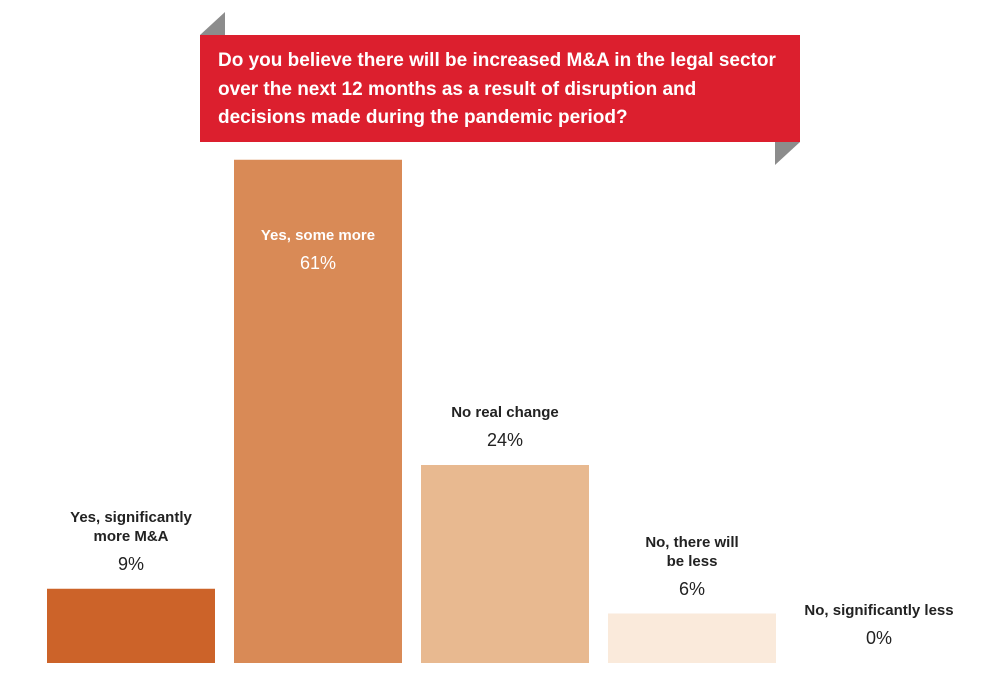 This screenshot has height=700, width=1000. I want to click on value-label: 0%, so click(878, 638).